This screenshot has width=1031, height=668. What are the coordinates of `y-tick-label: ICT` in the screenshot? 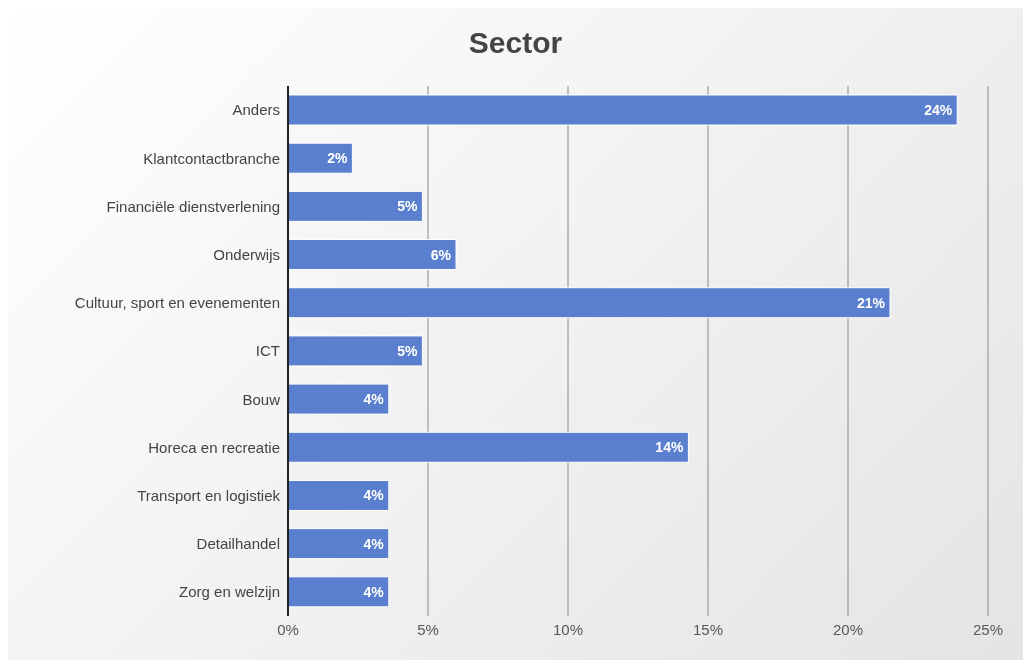 It's located at (267, 351).